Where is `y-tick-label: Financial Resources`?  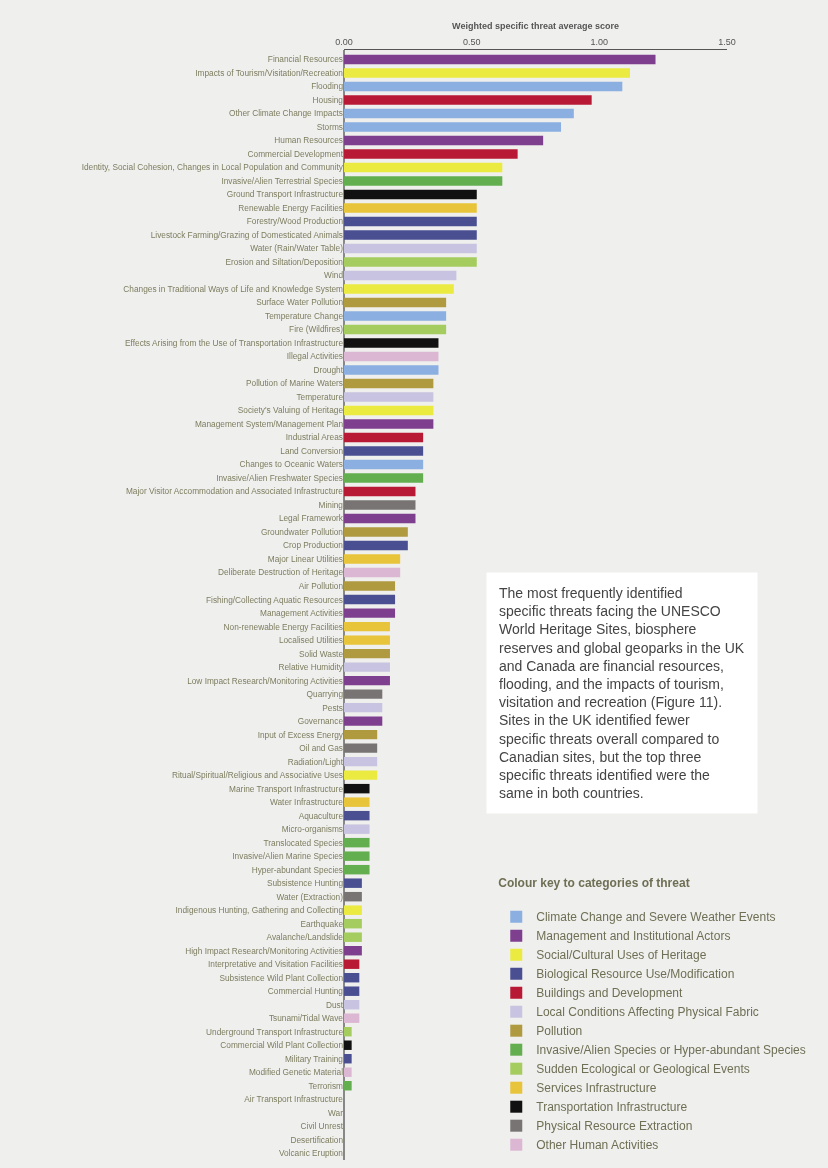 y-tick-label: Financial Resources is located at coordinates (305, 59).